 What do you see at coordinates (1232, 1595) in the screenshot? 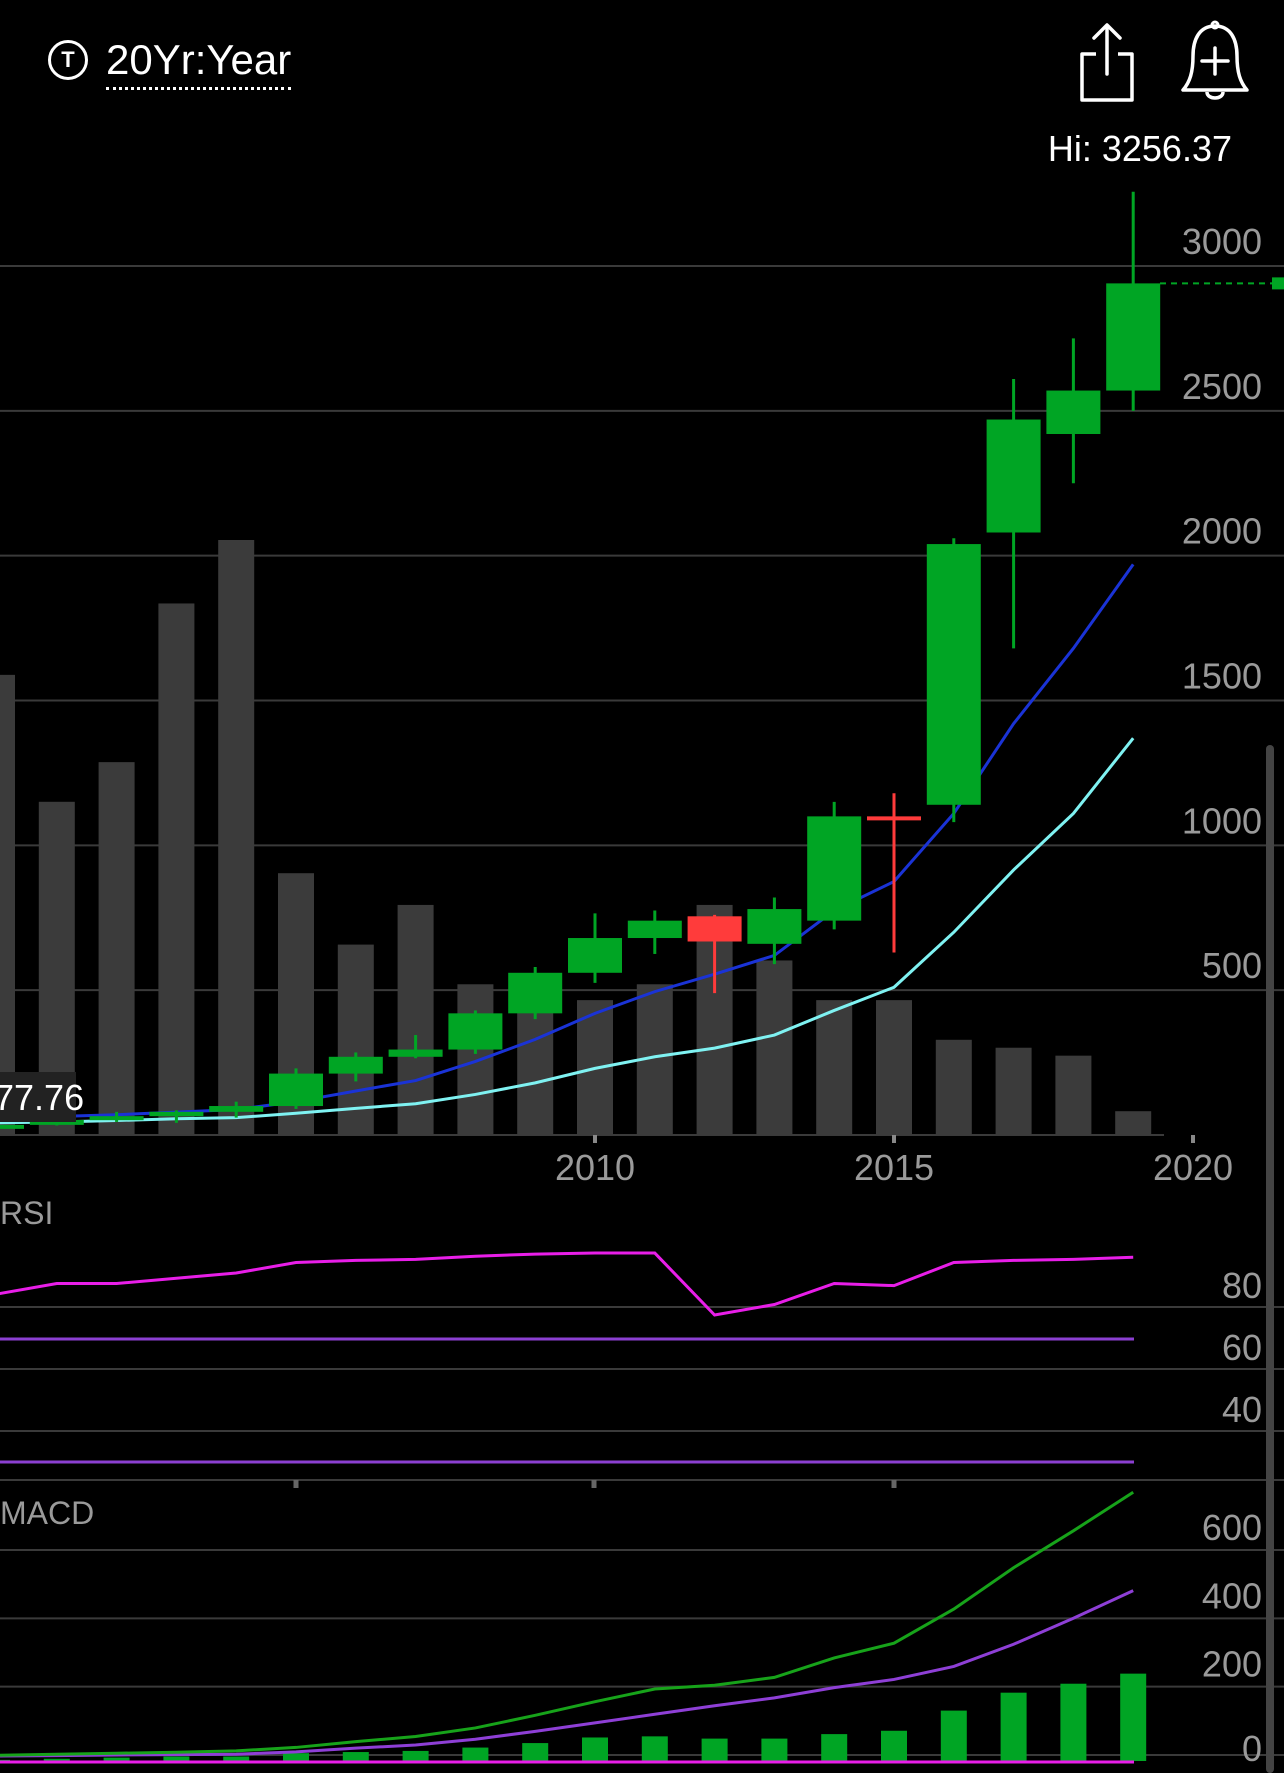
I see `macd-tick-label: 400` at bounding box center [1232, 1595].